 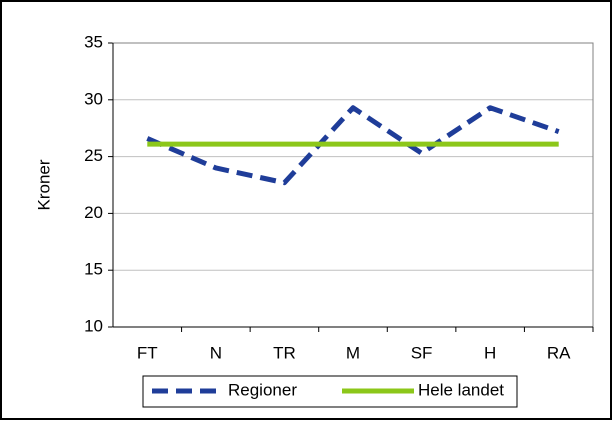 What do you see at coordinates (353, 352) in the screenshot?
I see `x-tick-label: M` at bounding box center [353, 352].